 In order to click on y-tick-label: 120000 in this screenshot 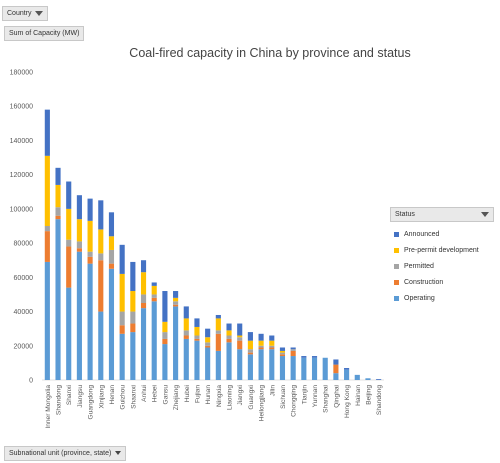, I will do `click(21, 175)`.